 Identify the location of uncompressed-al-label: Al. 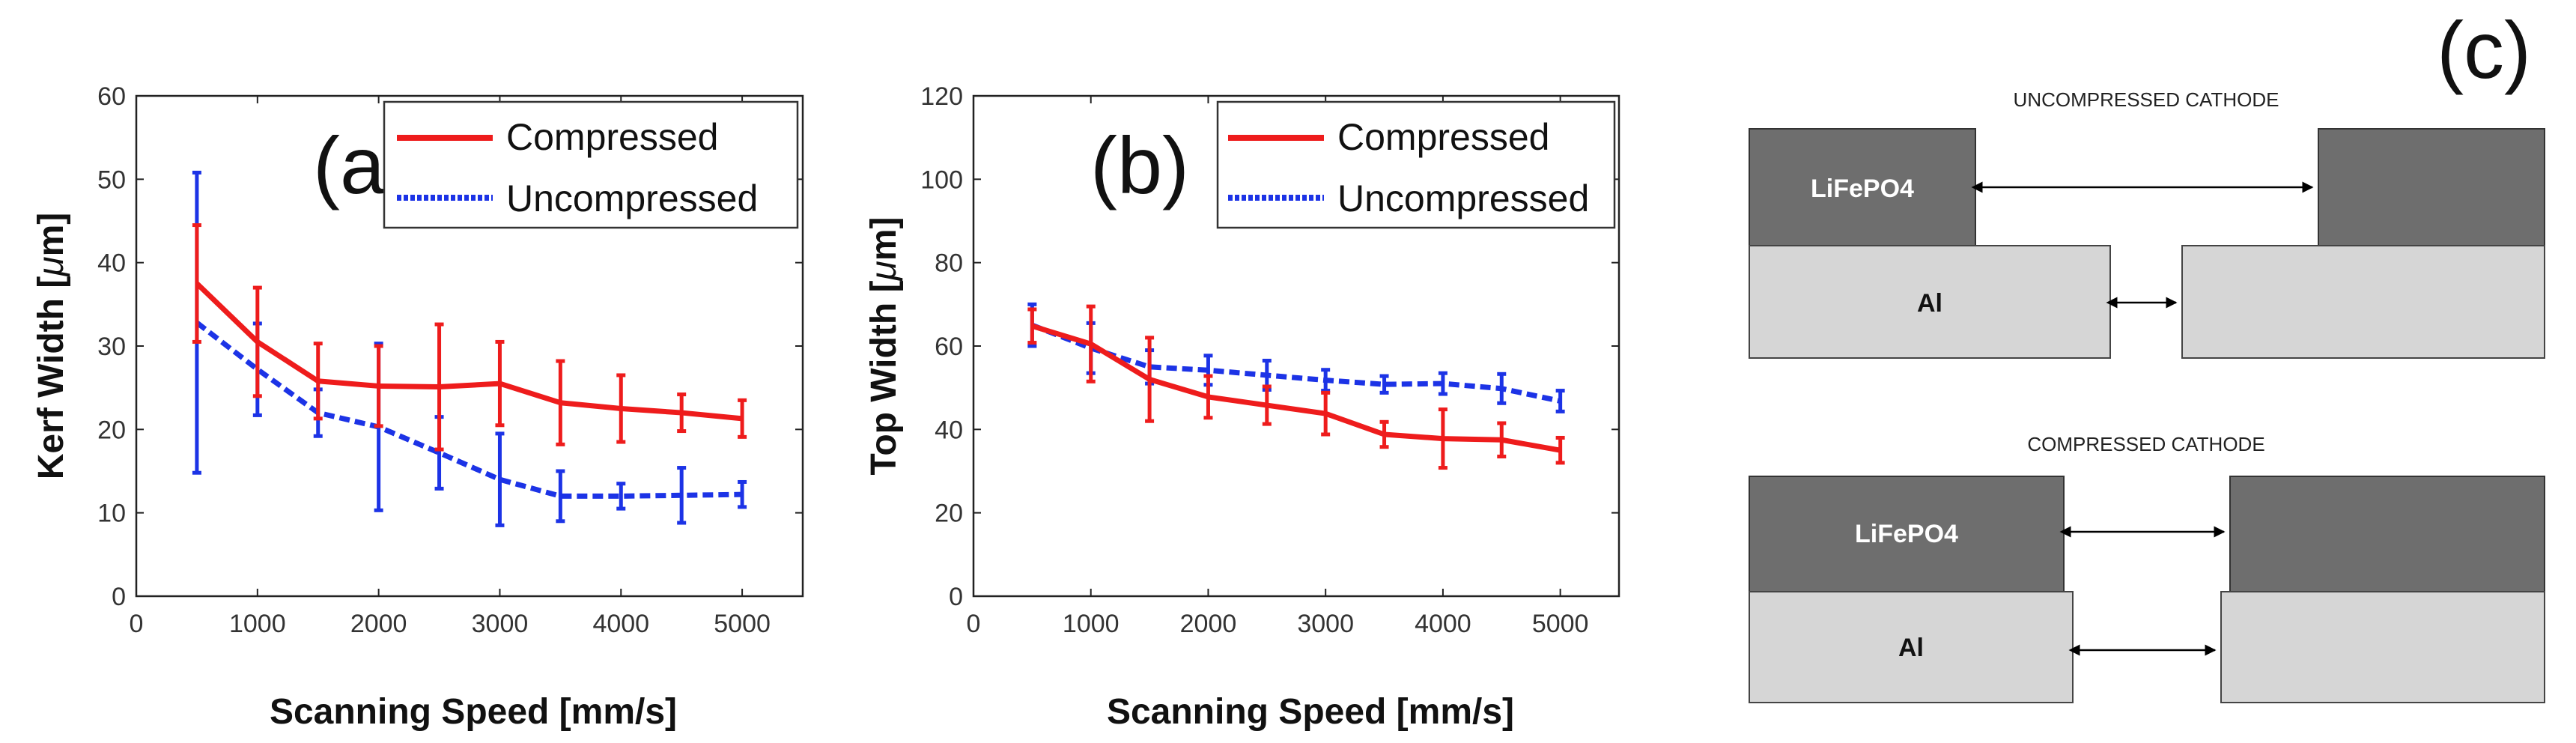
(1929, 303).